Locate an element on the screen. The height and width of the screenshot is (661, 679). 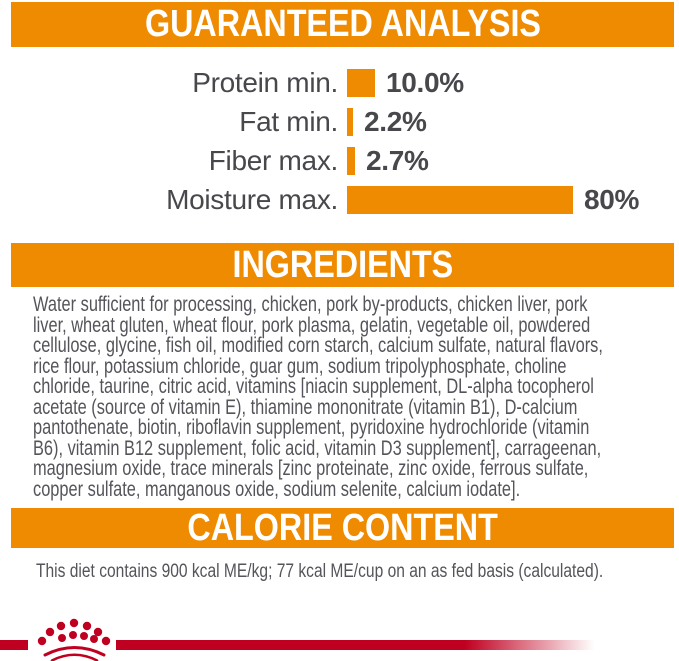
analysis-label: Protein min. is located at coordinates (265, 82).